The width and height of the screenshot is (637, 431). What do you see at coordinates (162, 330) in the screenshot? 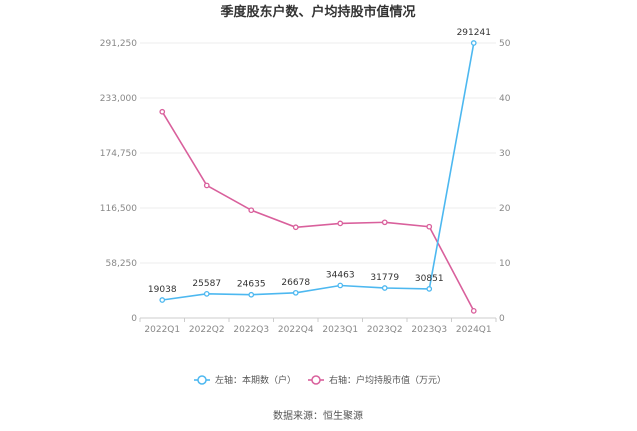
I see `x-tick-label: 2022Q1` at bounding box center [162, 330].